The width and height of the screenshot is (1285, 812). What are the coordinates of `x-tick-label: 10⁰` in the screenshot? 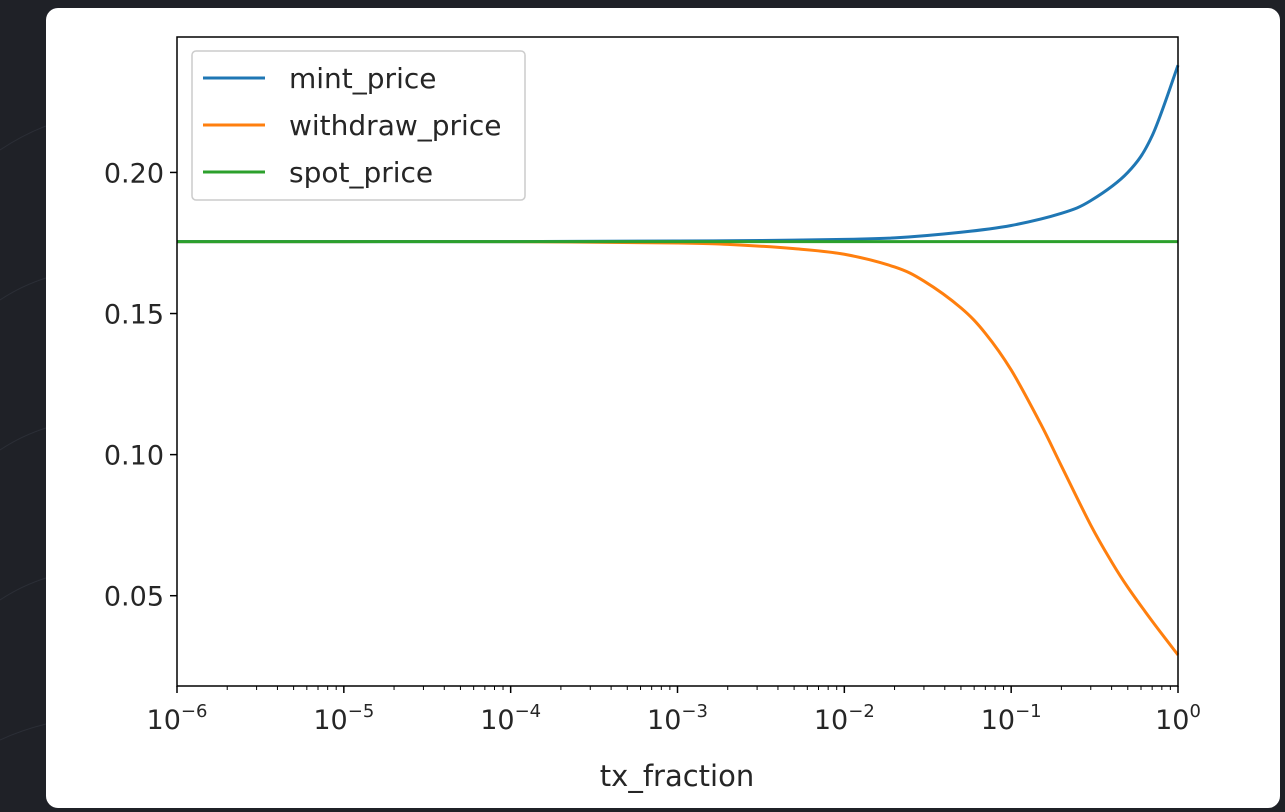 It's located at (1178, 718).